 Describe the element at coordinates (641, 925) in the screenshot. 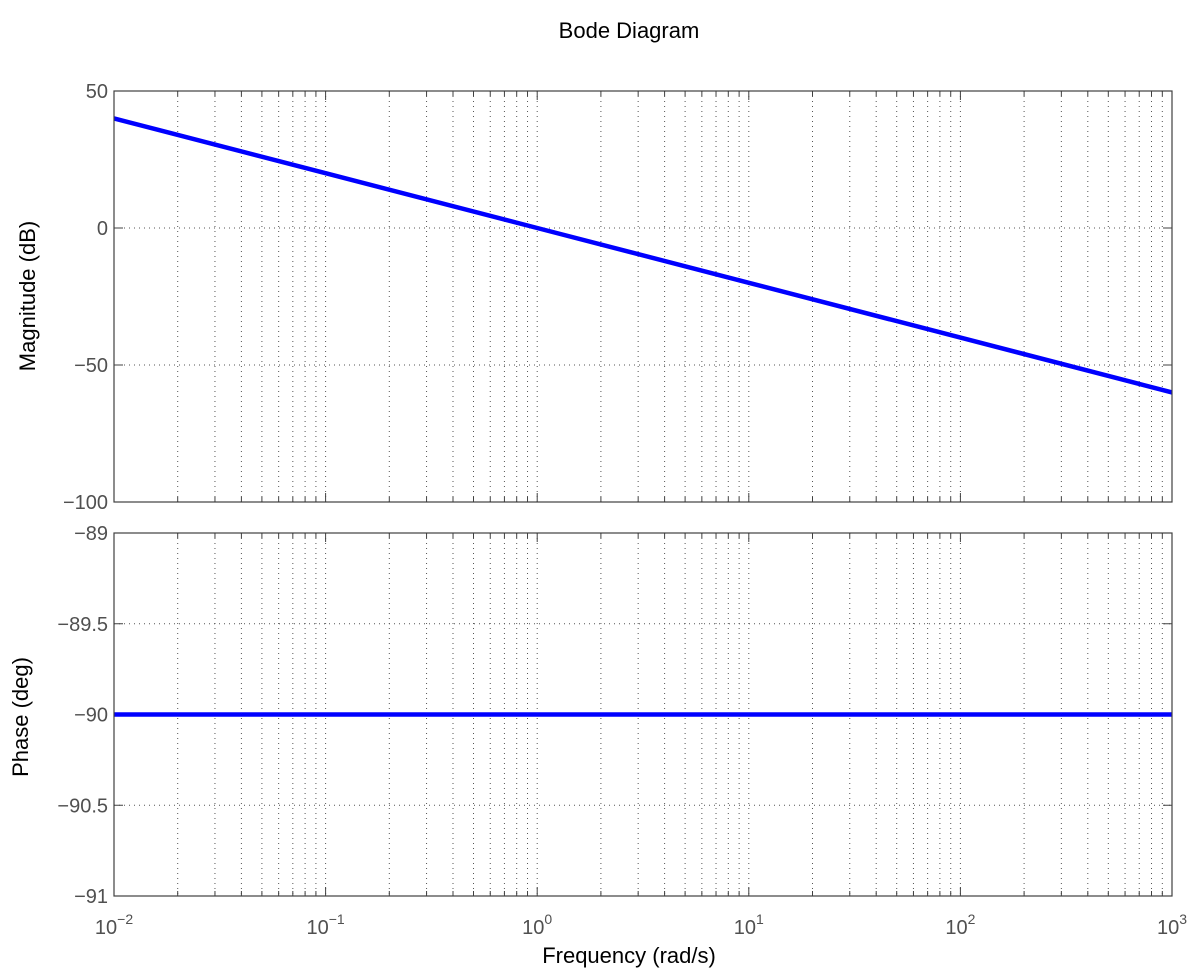

I see `x-axis-ticks: 10⁻² 10⁻¹ 10⁰ 10¹ 10² 10³` at that location.